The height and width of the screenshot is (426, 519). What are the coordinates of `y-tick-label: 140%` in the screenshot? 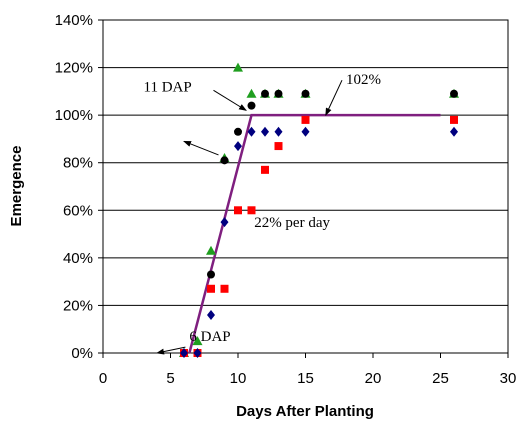 It's located at (74, 20).